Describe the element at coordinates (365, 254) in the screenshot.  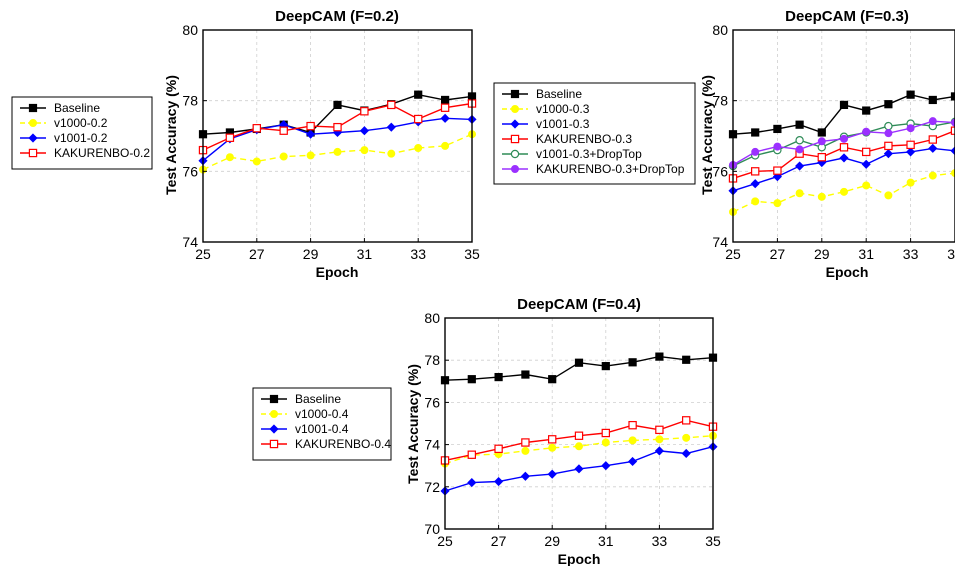
I see `x-tick-label: 31` at that location.